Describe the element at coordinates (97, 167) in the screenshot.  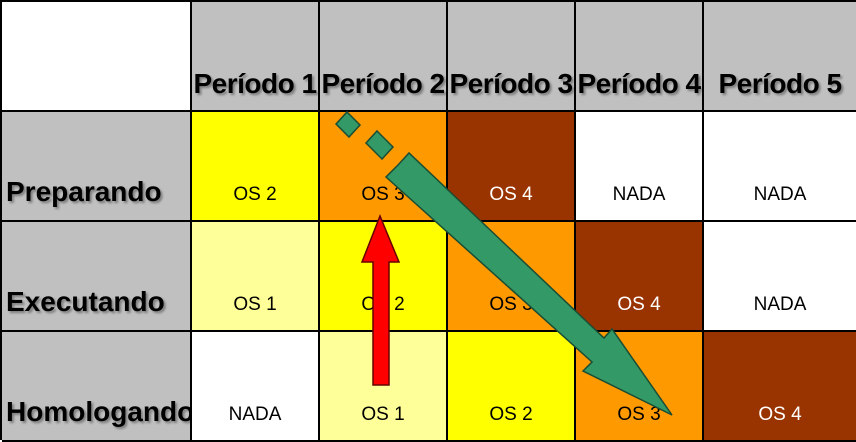
I see `row-label-preparando: Preparando` at that location.